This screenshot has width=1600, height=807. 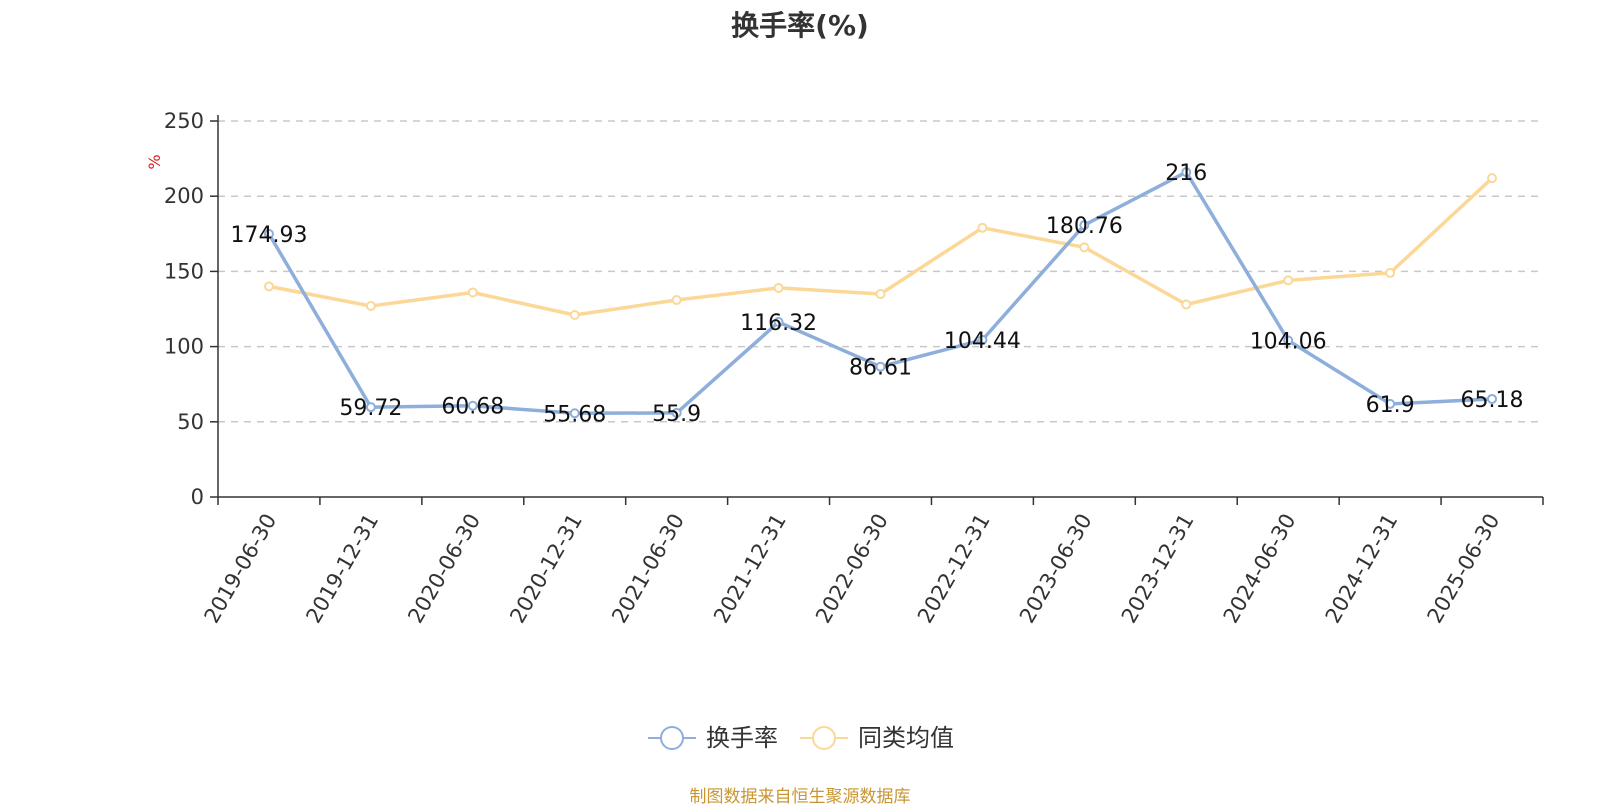 I want to click on data-label: 59.72, so click(x=370, y=408).